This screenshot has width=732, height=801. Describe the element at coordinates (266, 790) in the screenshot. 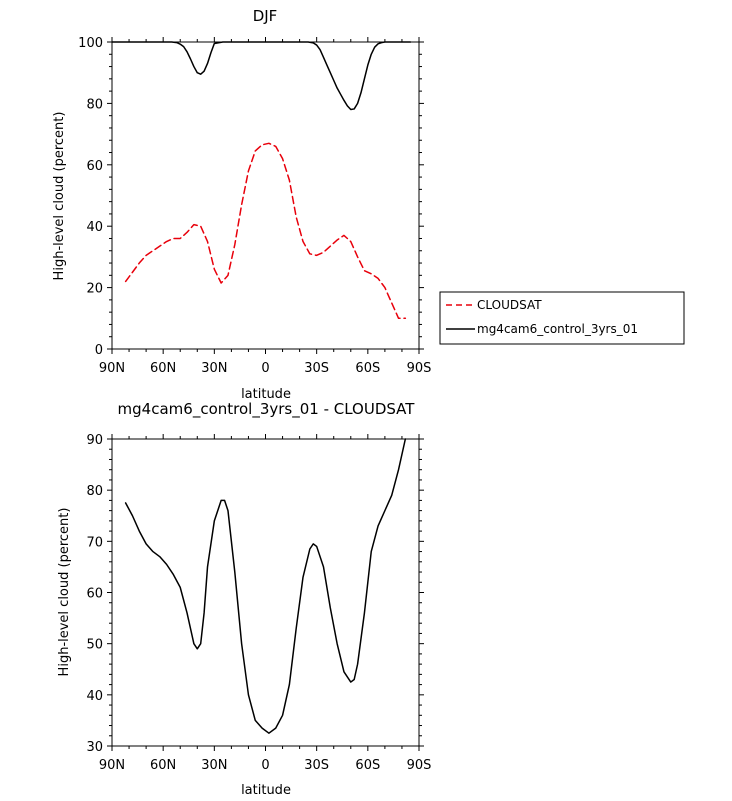

I see `bottom-x-axis-label: latitude` at that location.